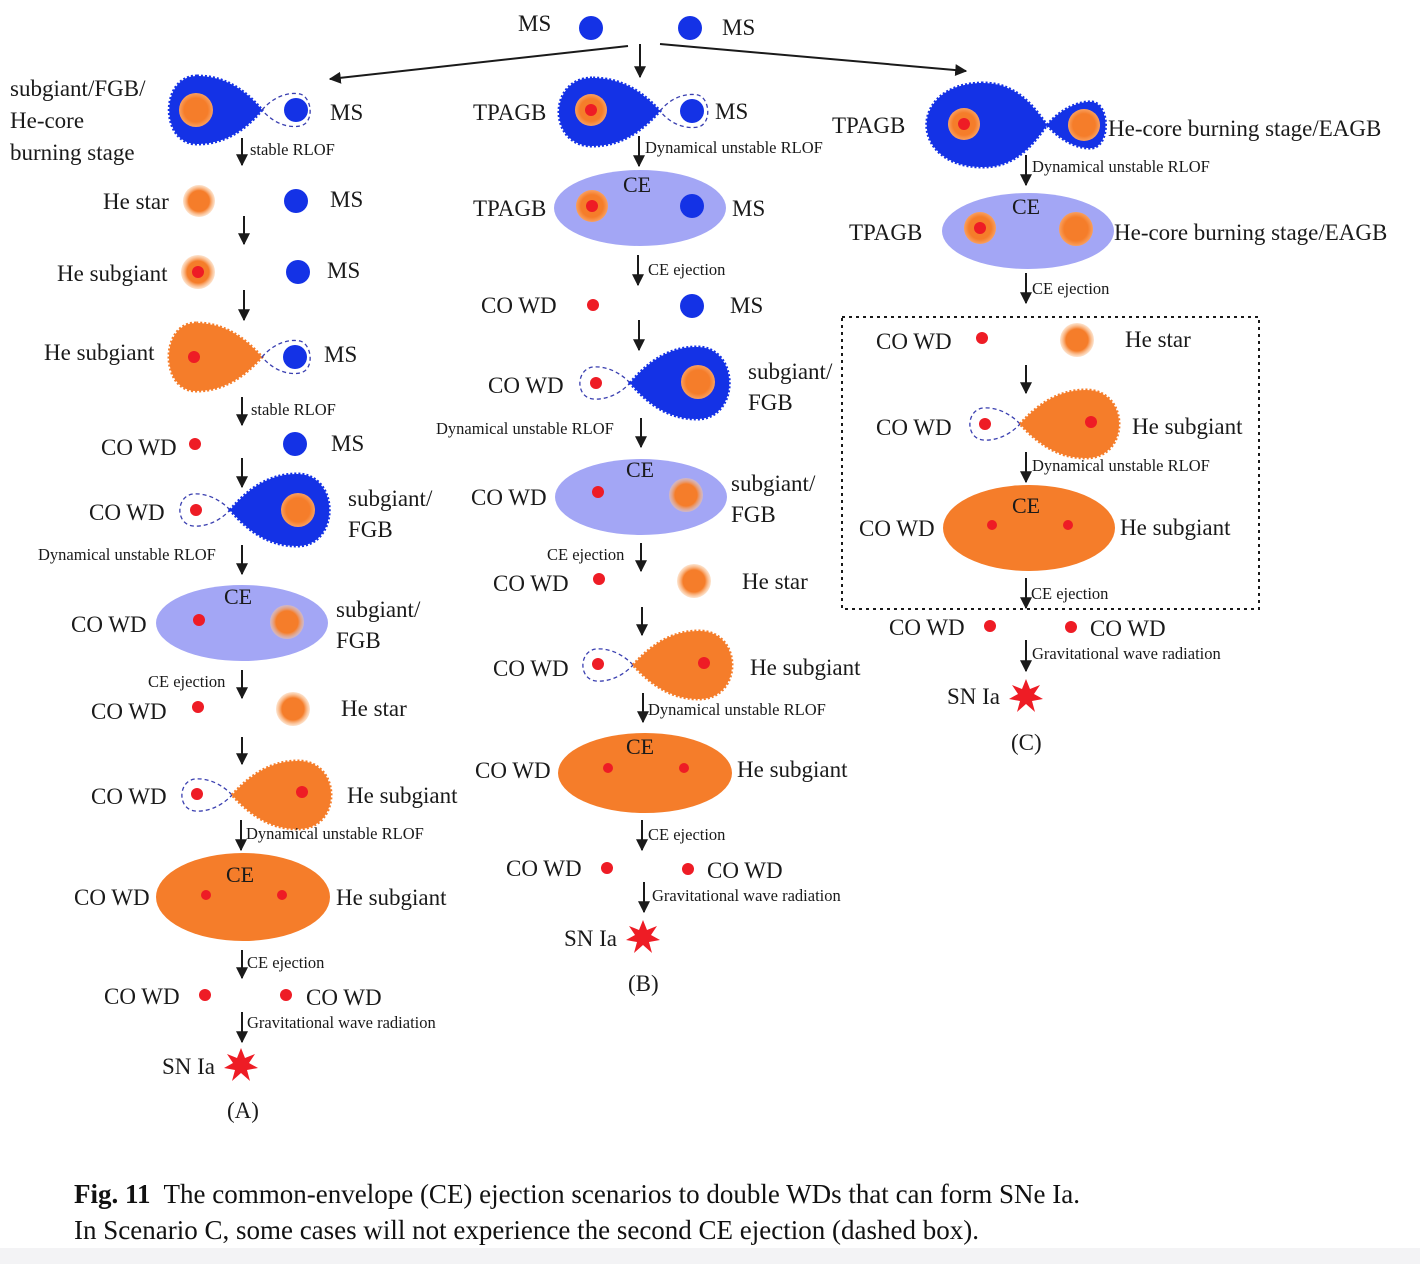 The width and height of the screenshot is (1420, 1264). Describe the element at coordinates (1026, 742) in the screenshot. I see `scenario-caption: (C)` at that location.